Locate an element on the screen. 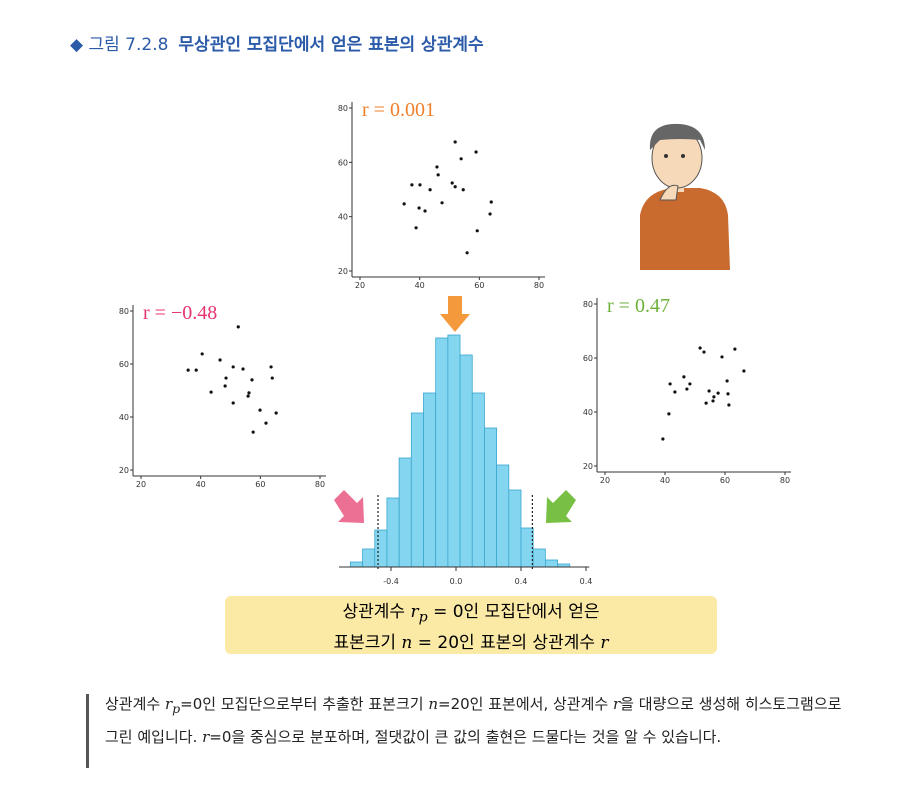 This screenshot has height=795, width=922. caption-line: 표본크기 n = 20인 표본의 상관계수 r is located at coordinates (471, 643).